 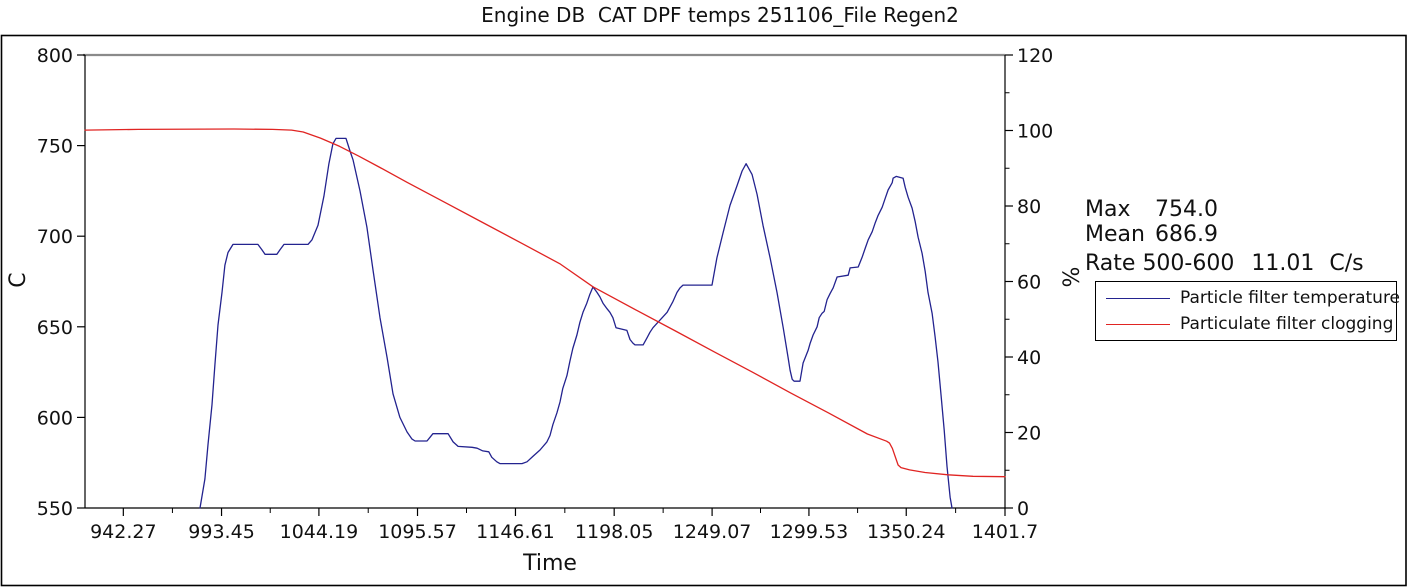 I want to click on stats-row-mean: Mean 686.9, so click(x=1224, y=234).